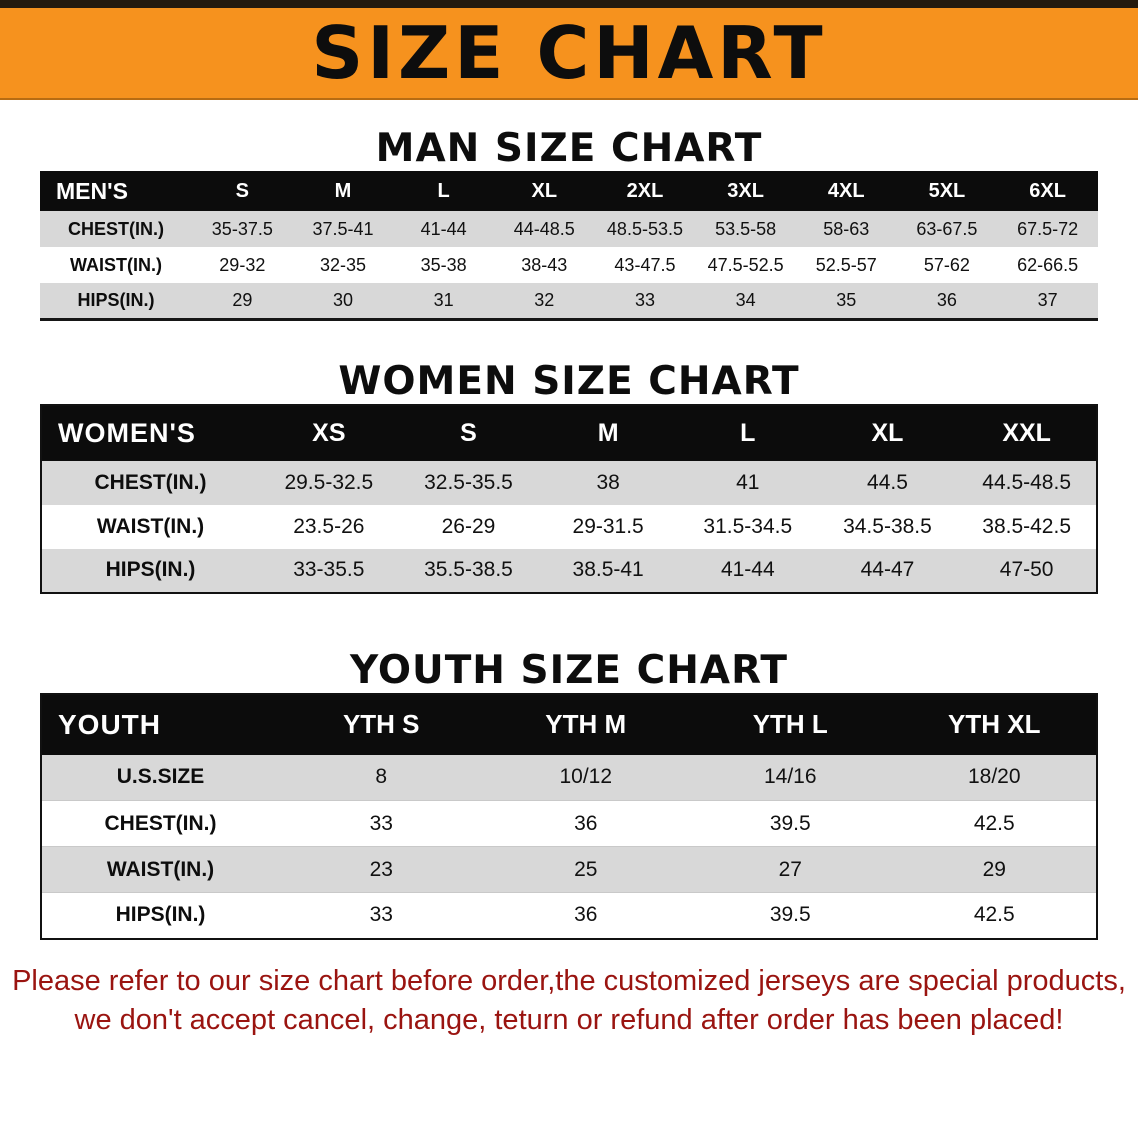 The width and height of the screenshot is (1138, 1132). Describe the element at coordinates (569, 869) in the screenshot. I see `table-row: WAIST(IN.) 23 25 27 29` at that location.